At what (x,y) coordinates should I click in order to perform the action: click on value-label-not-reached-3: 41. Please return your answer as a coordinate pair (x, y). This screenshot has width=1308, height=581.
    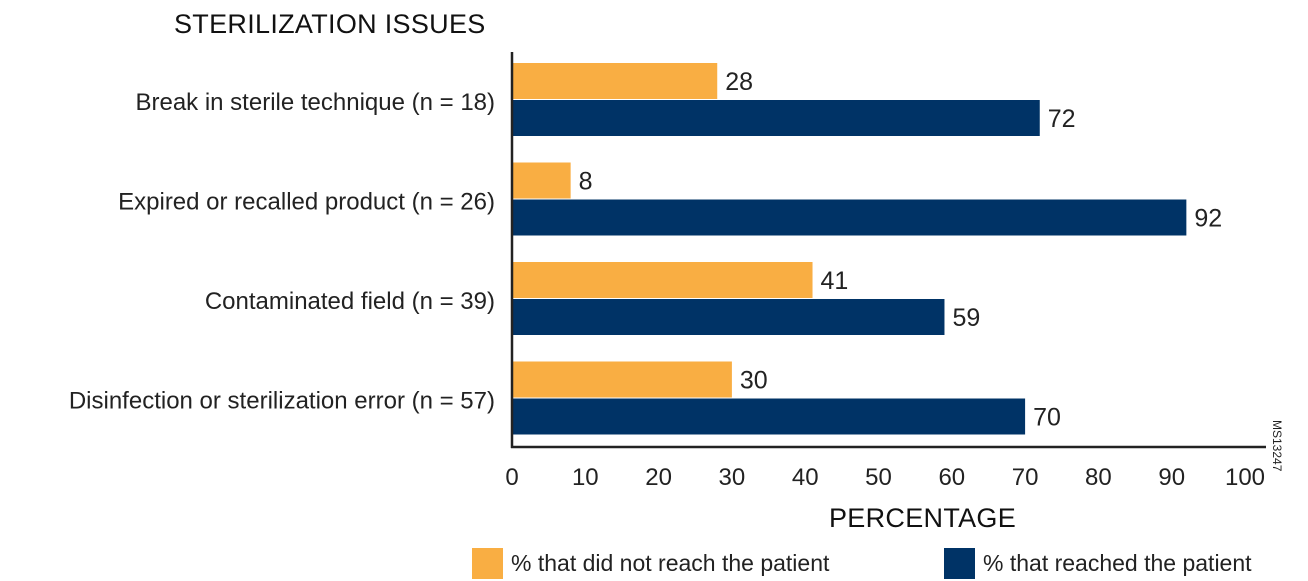
    Looking at the image, I should click on (835, 281).